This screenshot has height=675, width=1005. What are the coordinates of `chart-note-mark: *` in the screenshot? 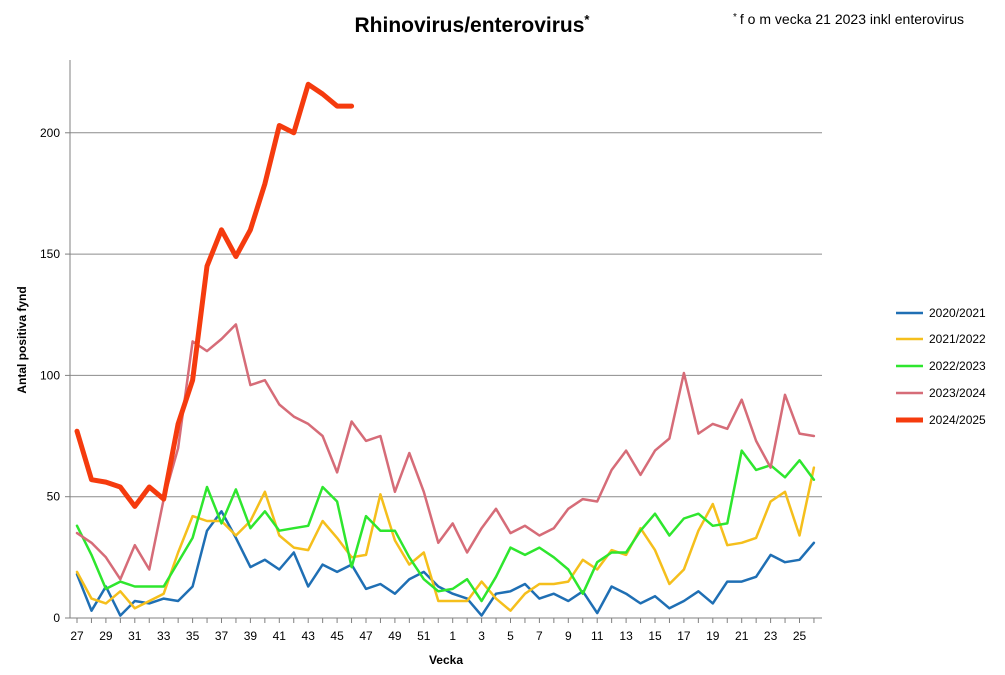 It's located at (735, 17).